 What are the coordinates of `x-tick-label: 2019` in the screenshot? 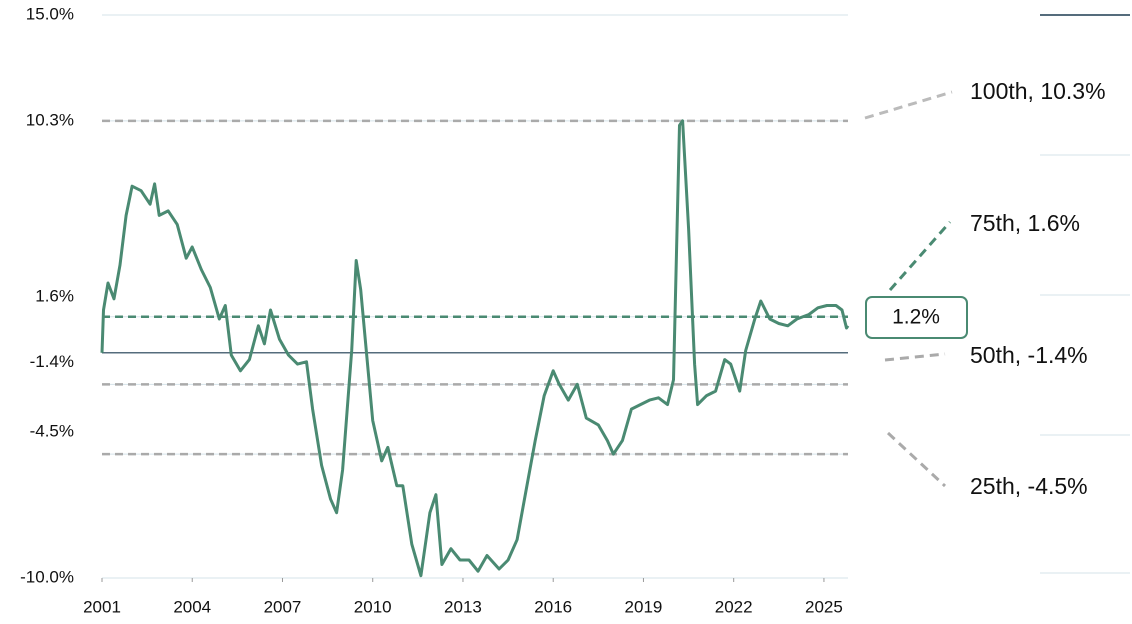 It's located at (644, 606).